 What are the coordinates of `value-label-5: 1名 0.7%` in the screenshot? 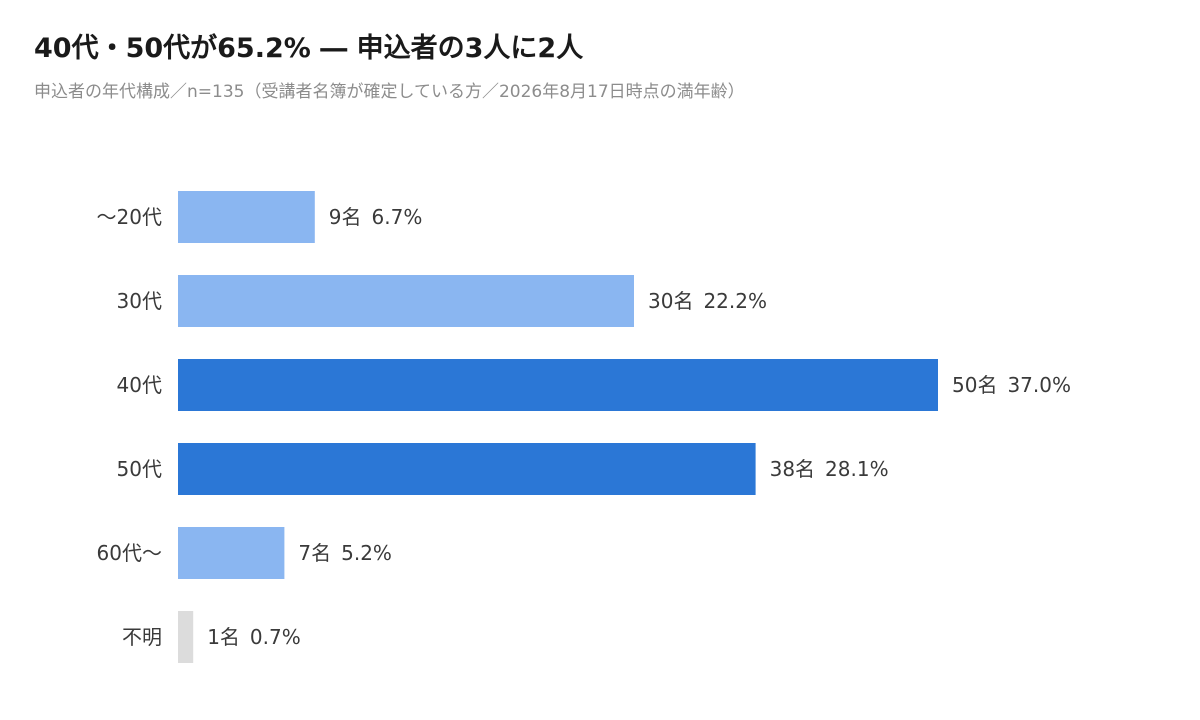 It's located at (254, 637).